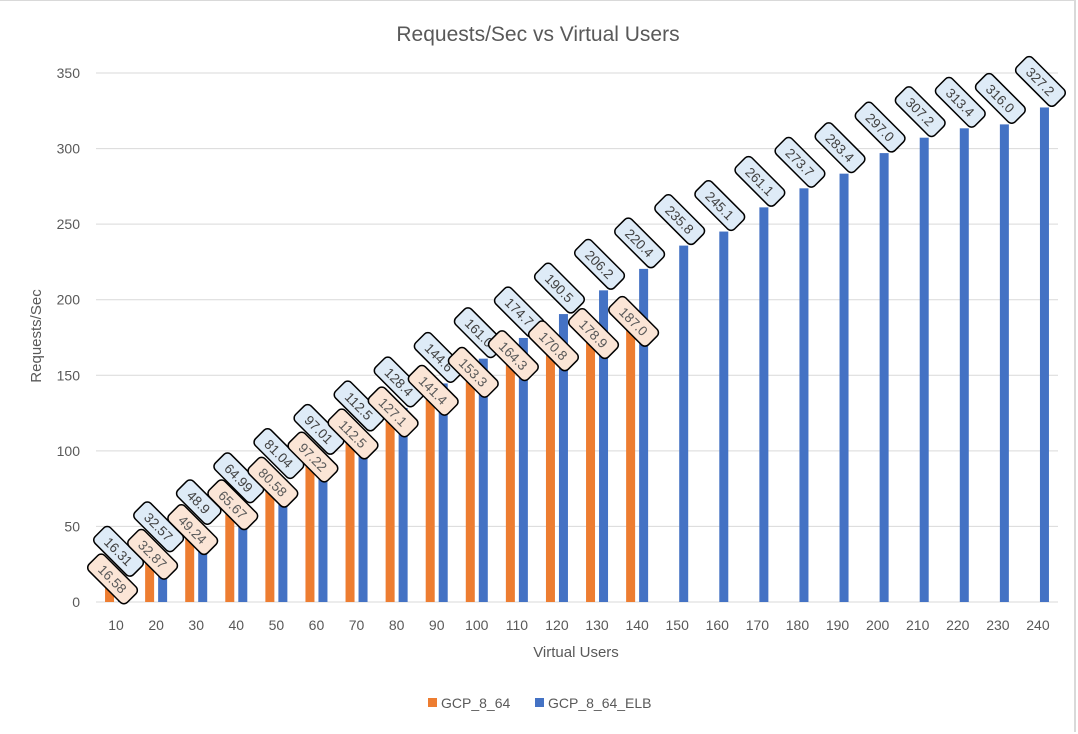  I want to click on x-tick-label: 200, so click(878, 625).